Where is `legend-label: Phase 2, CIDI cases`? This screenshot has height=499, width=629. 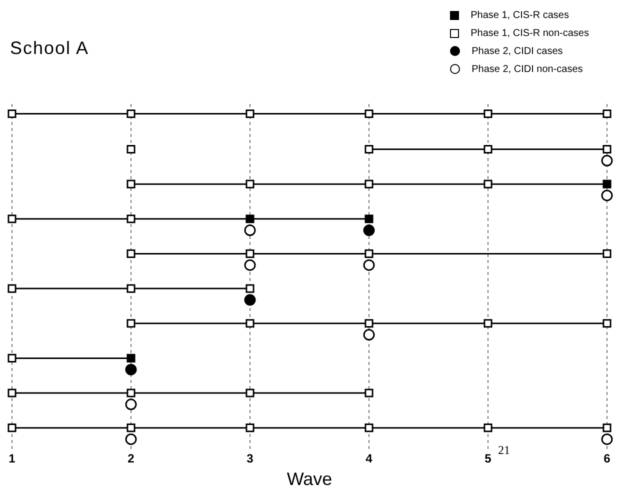
legend-label: Phase 2, CIDI cases is located at coordinates (517, 51).